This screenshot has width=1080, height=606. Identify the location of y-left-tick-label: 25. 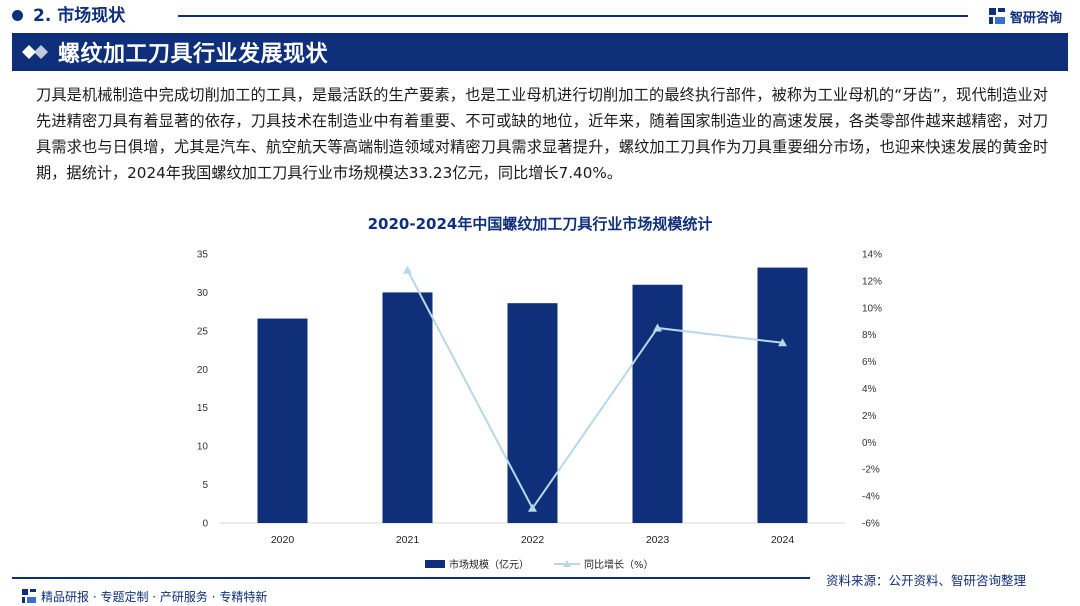
(203, 331).